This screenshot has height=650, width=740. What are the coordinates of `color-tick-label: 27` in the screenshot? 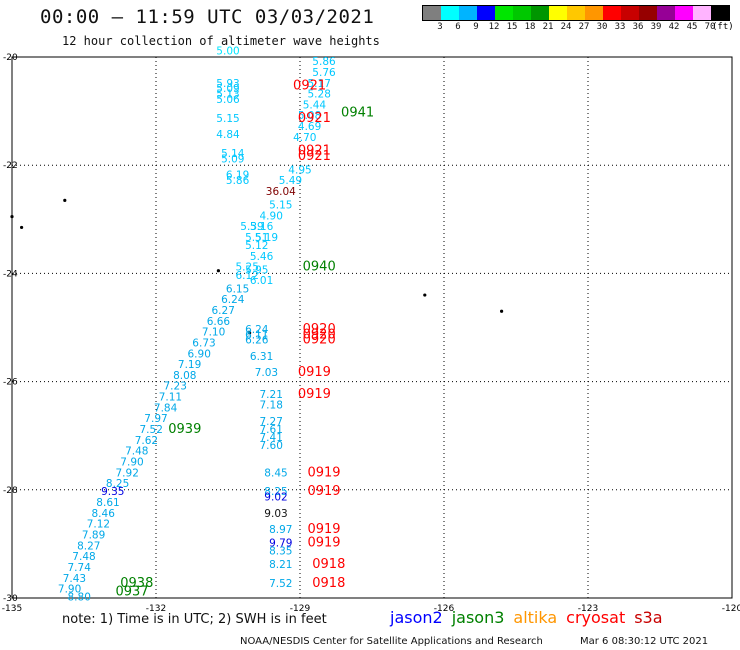 It's located at (584, 27).